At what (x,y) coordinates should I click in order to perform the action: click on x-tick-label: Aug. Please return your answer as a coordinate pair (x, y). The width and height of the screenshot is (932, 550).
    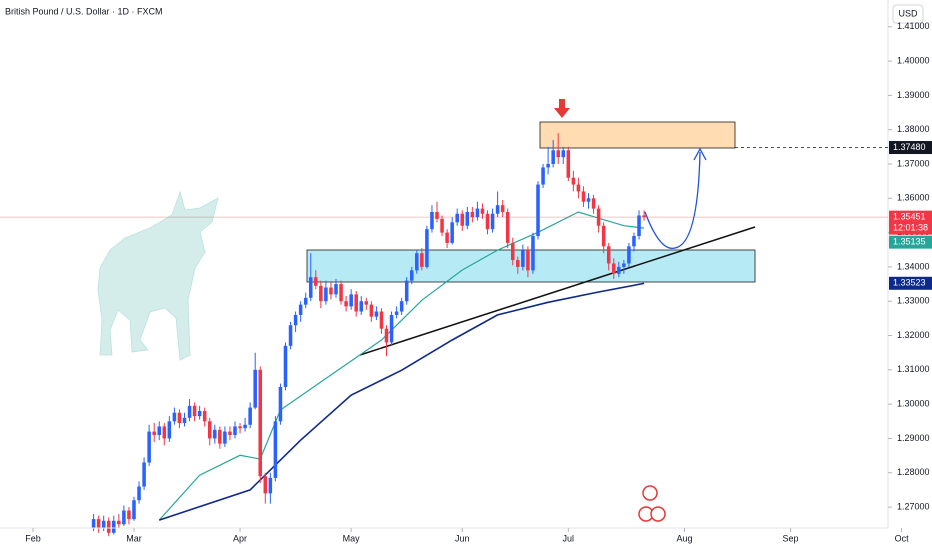
    Looking at the image, I should click on (684, 538).